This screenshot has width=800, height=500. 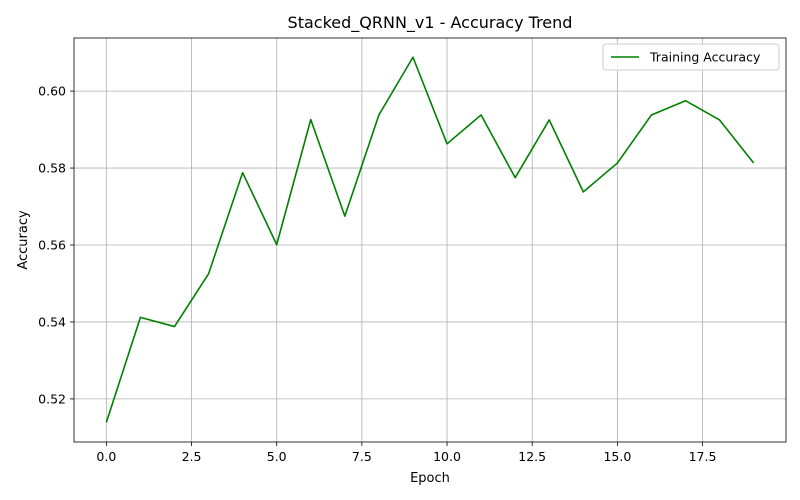 I want to click on legend-box, so click(x=691, y=57).